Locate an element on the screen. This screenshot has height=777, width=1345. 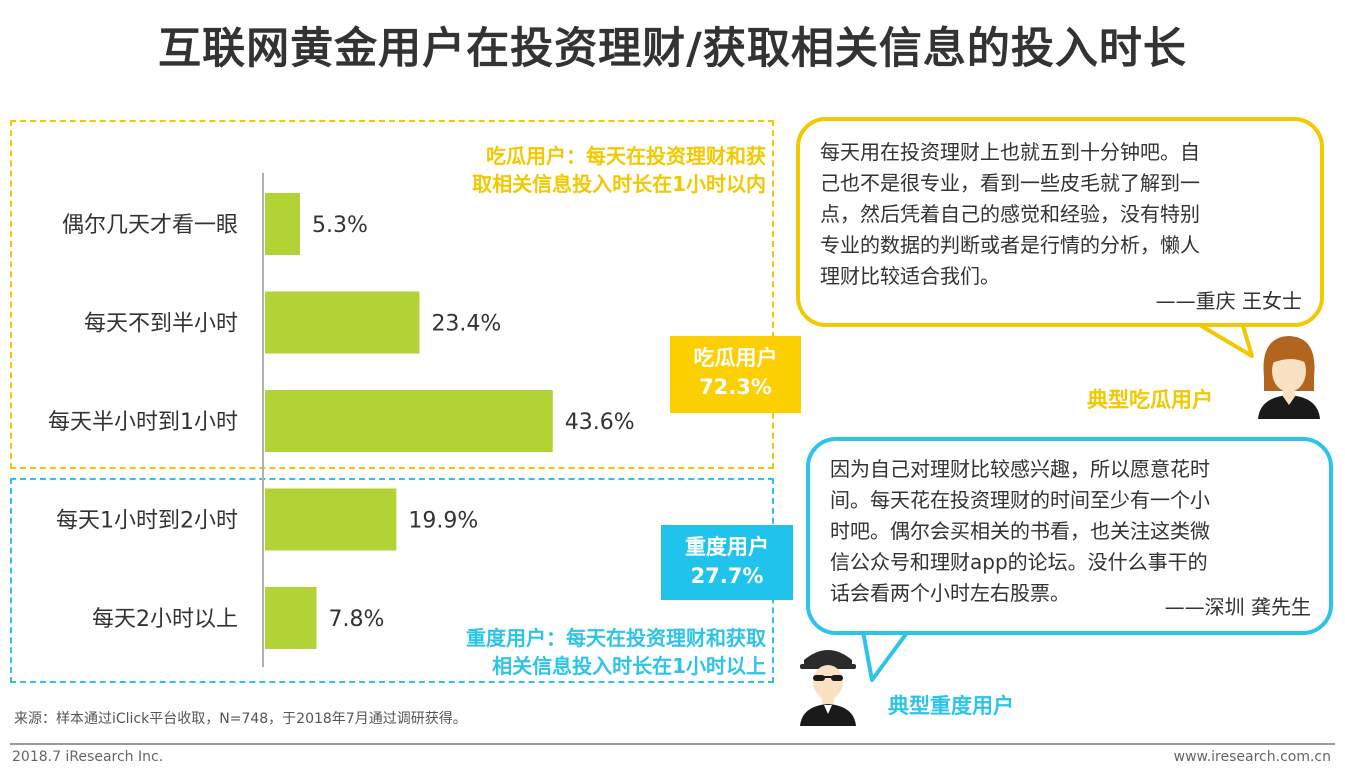
heavy-badge-name: 重度用户 is located at coordinates (727, 547).